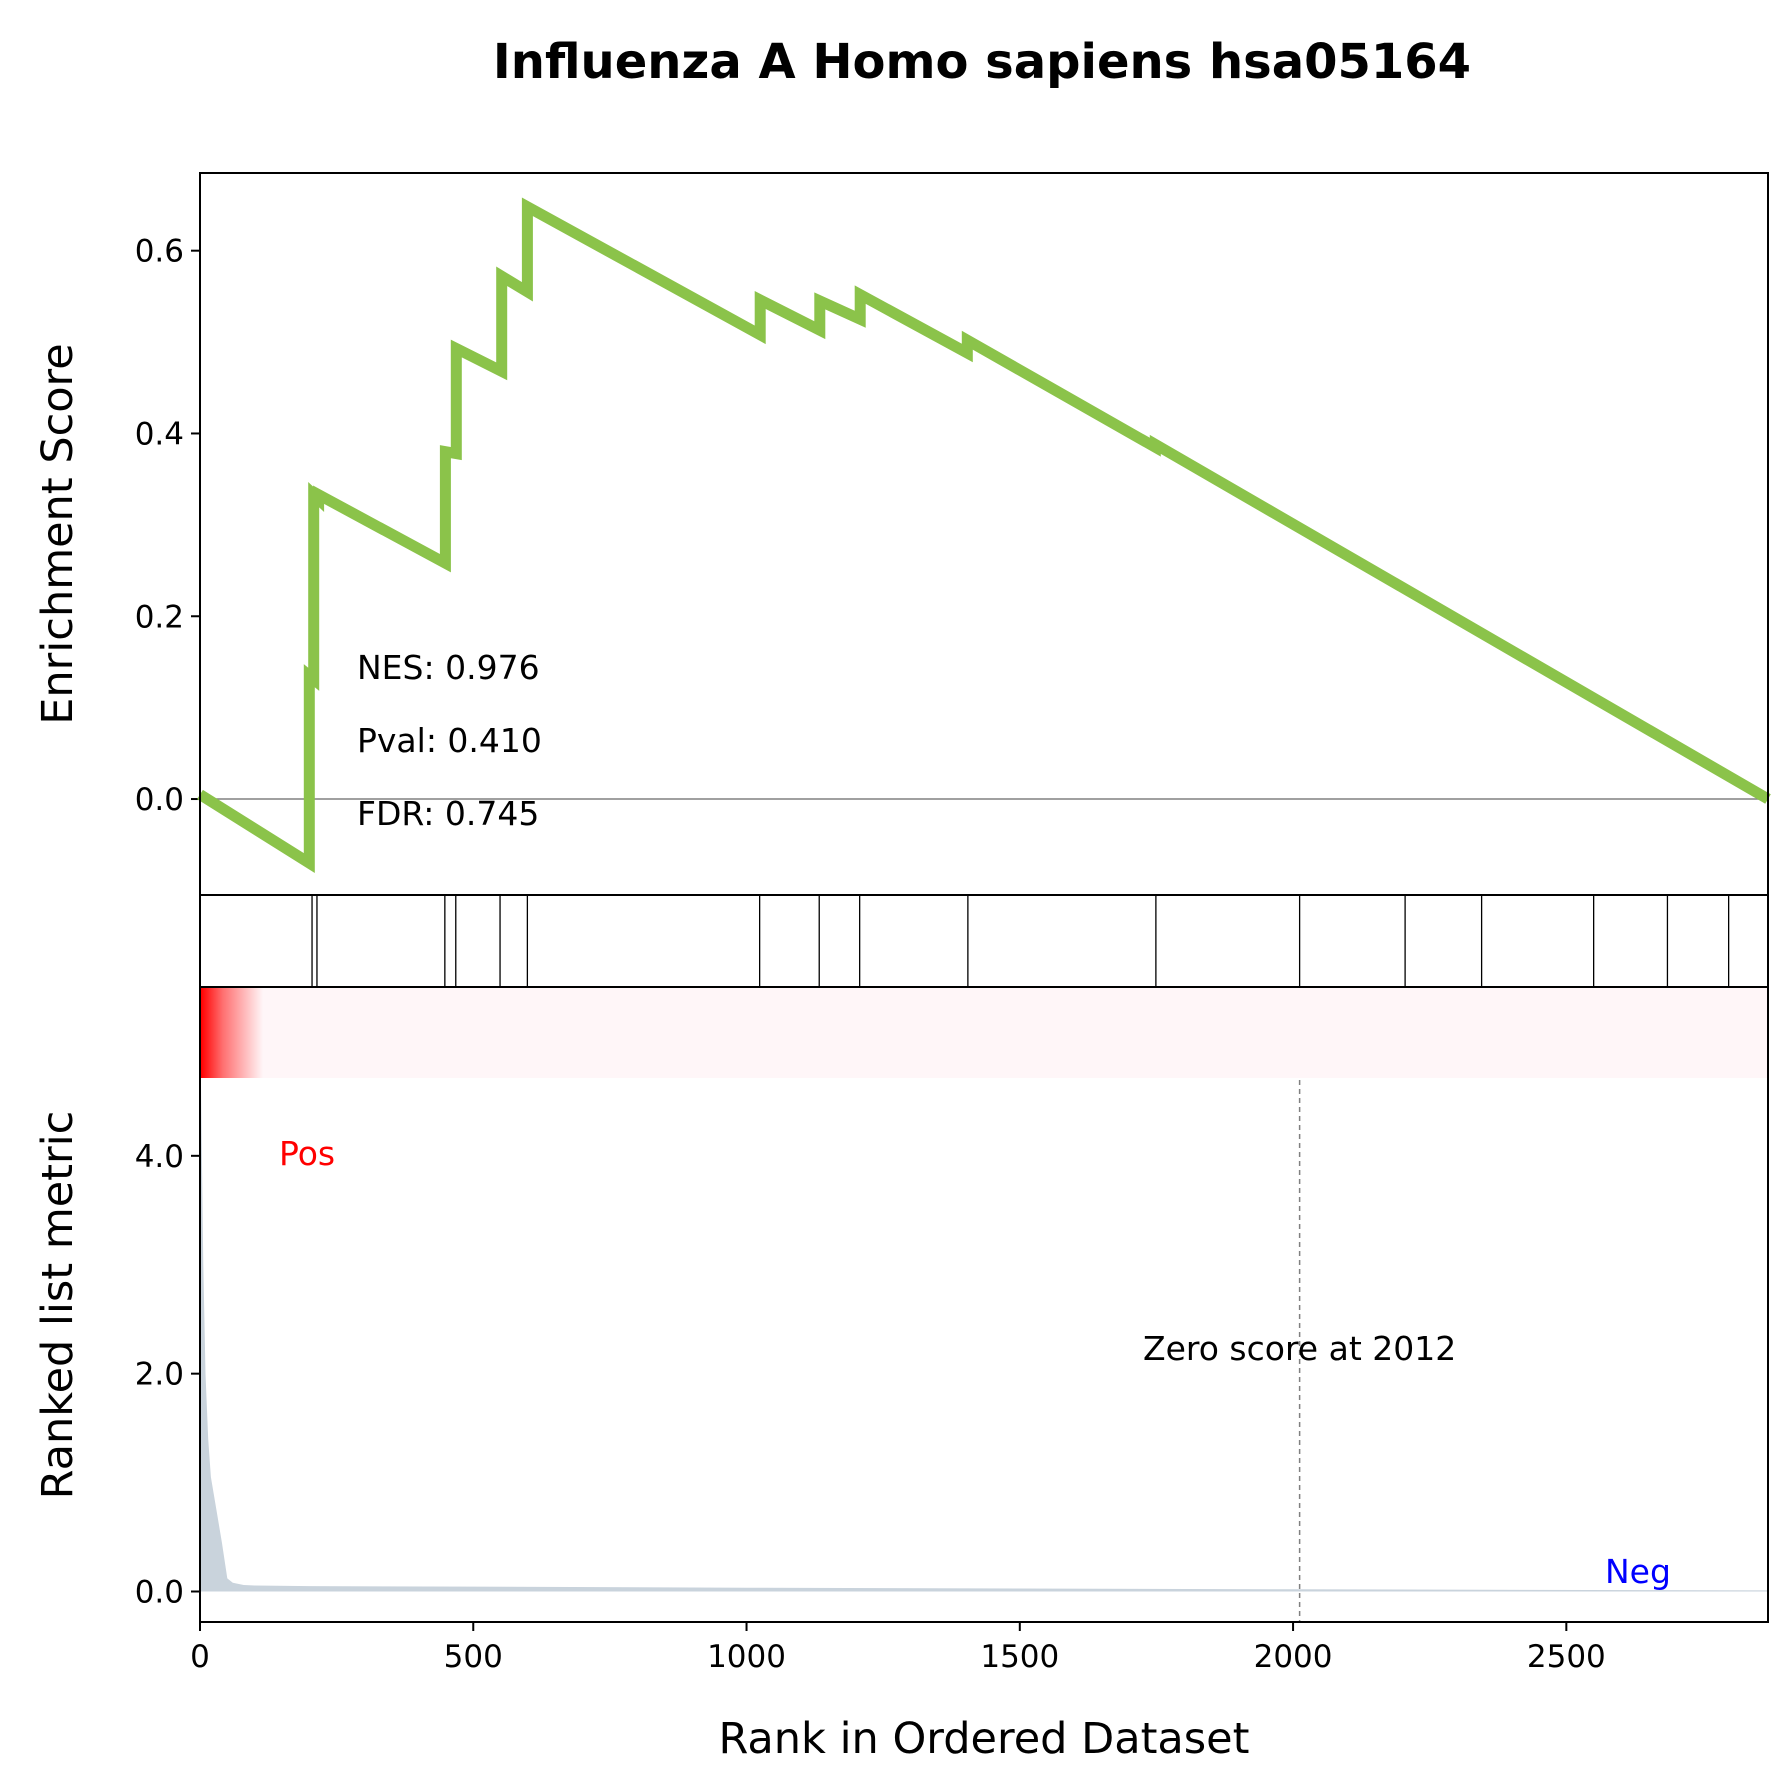  Describe the element at coordinates (448, 813) in the screenshot. I see `fdr-annotation: FDR: 0.745` at that location.